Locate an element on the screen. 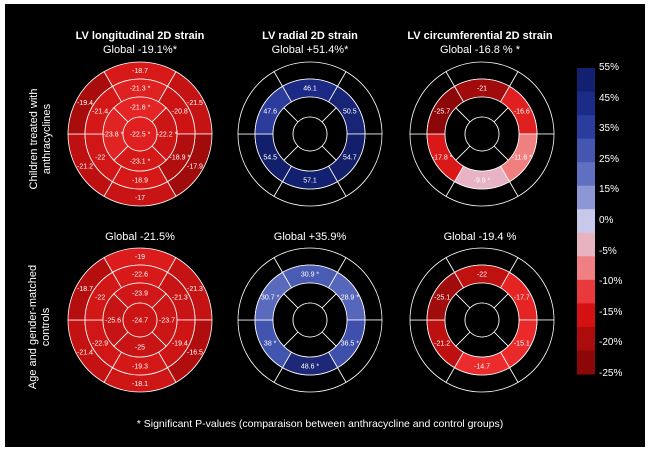 This screenshot has height=451, width=650. value-label-mid-2: -21.3 is located at coordinates (180, 298).